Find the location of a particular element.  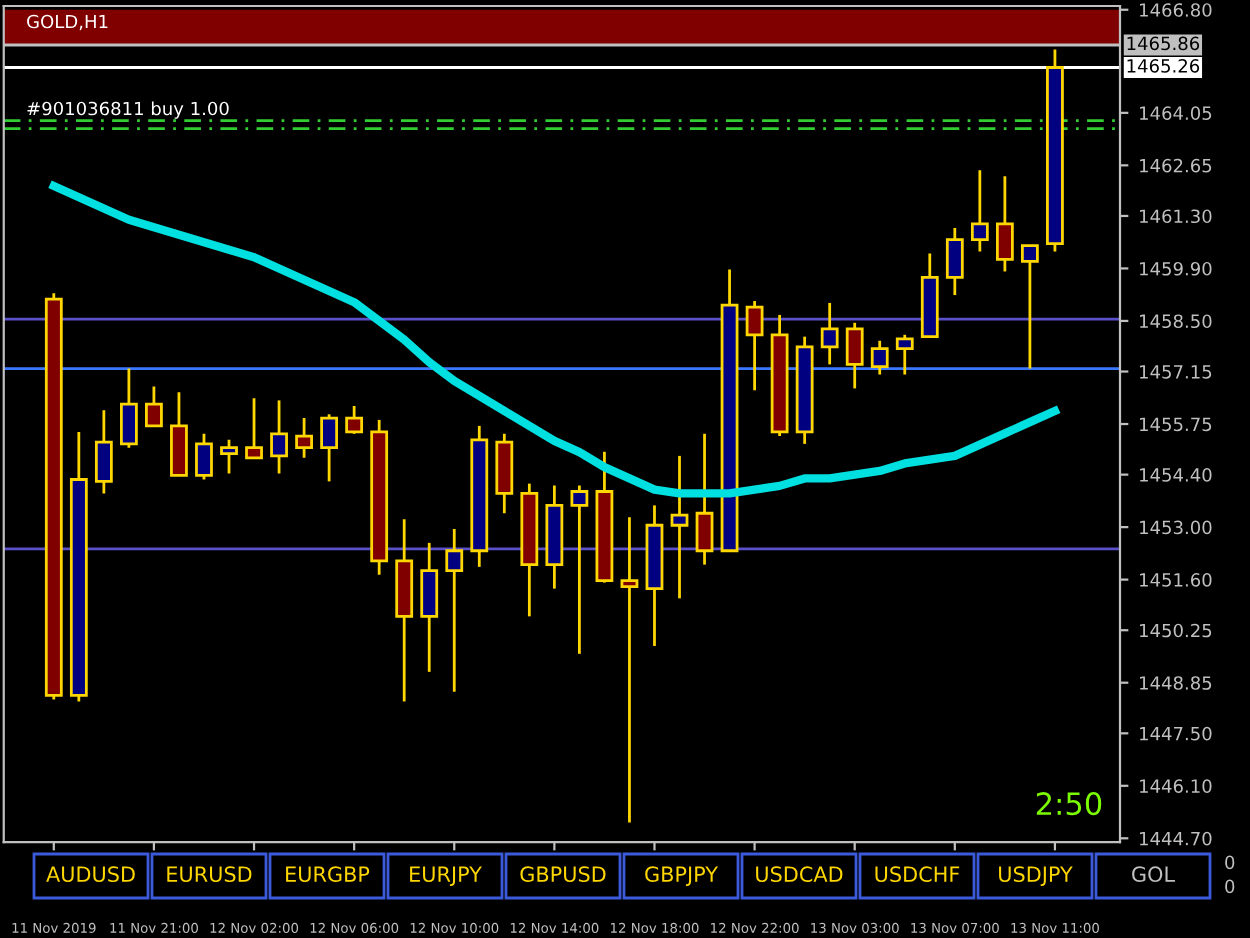

y-tick-label: 1453.00 is located at coordinates (1176, 527).